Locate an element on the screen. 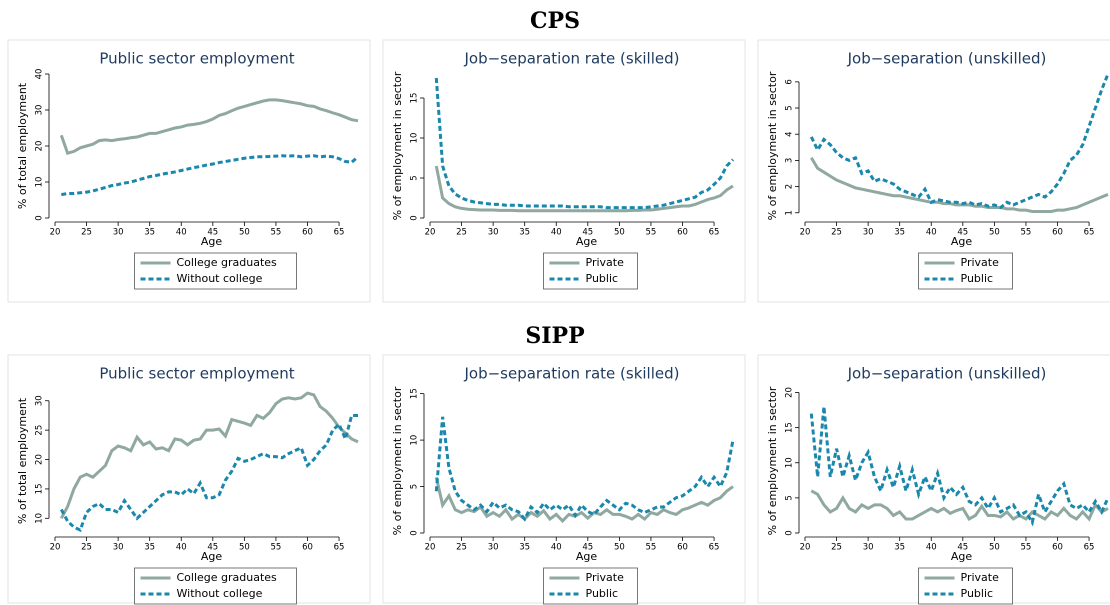  y-axis-label: % of total employment is located at coordinates (22, 460).